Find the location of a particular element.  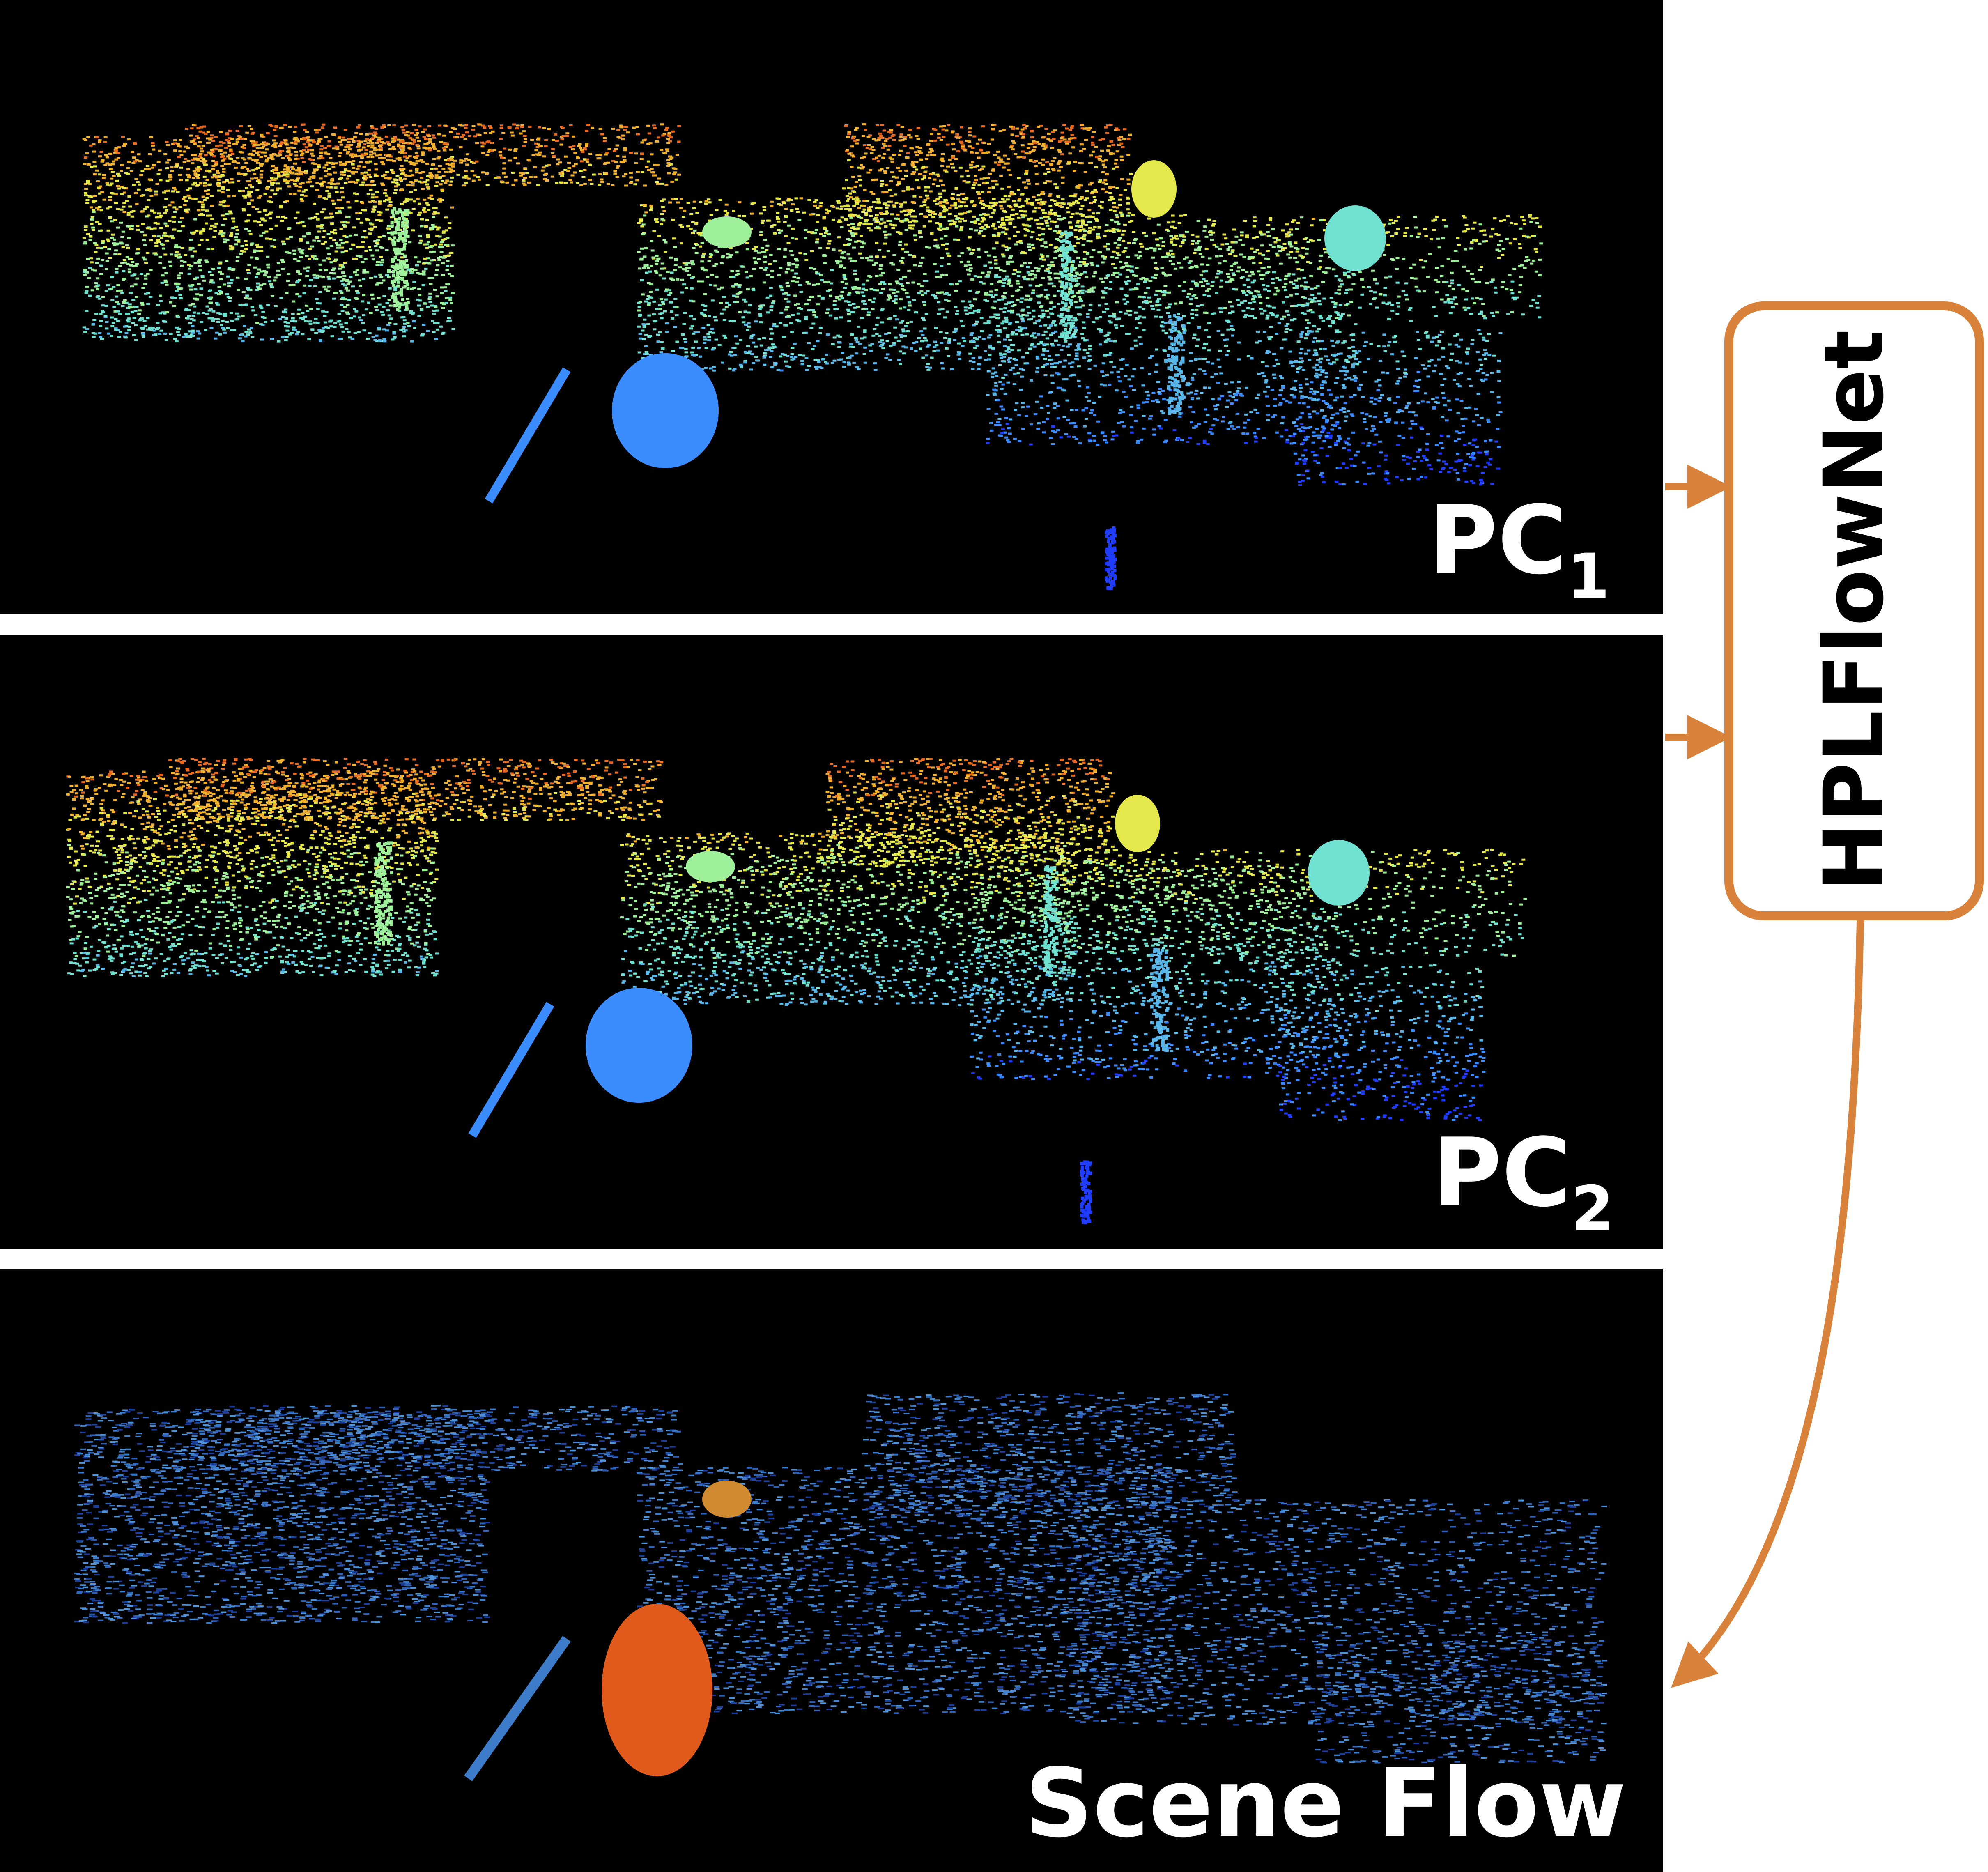

hplflownet-block: HPLFlowNet is located at coordinates (1854, 611).